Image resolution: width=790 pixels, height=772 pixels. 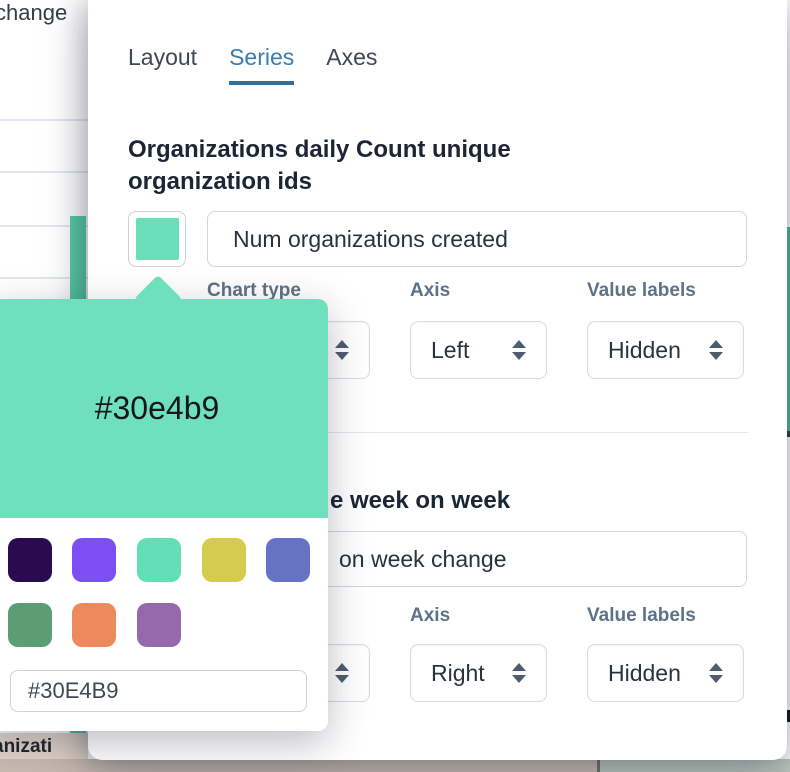 I want to click on background-table-column-divider, so click(x=598, y=765).